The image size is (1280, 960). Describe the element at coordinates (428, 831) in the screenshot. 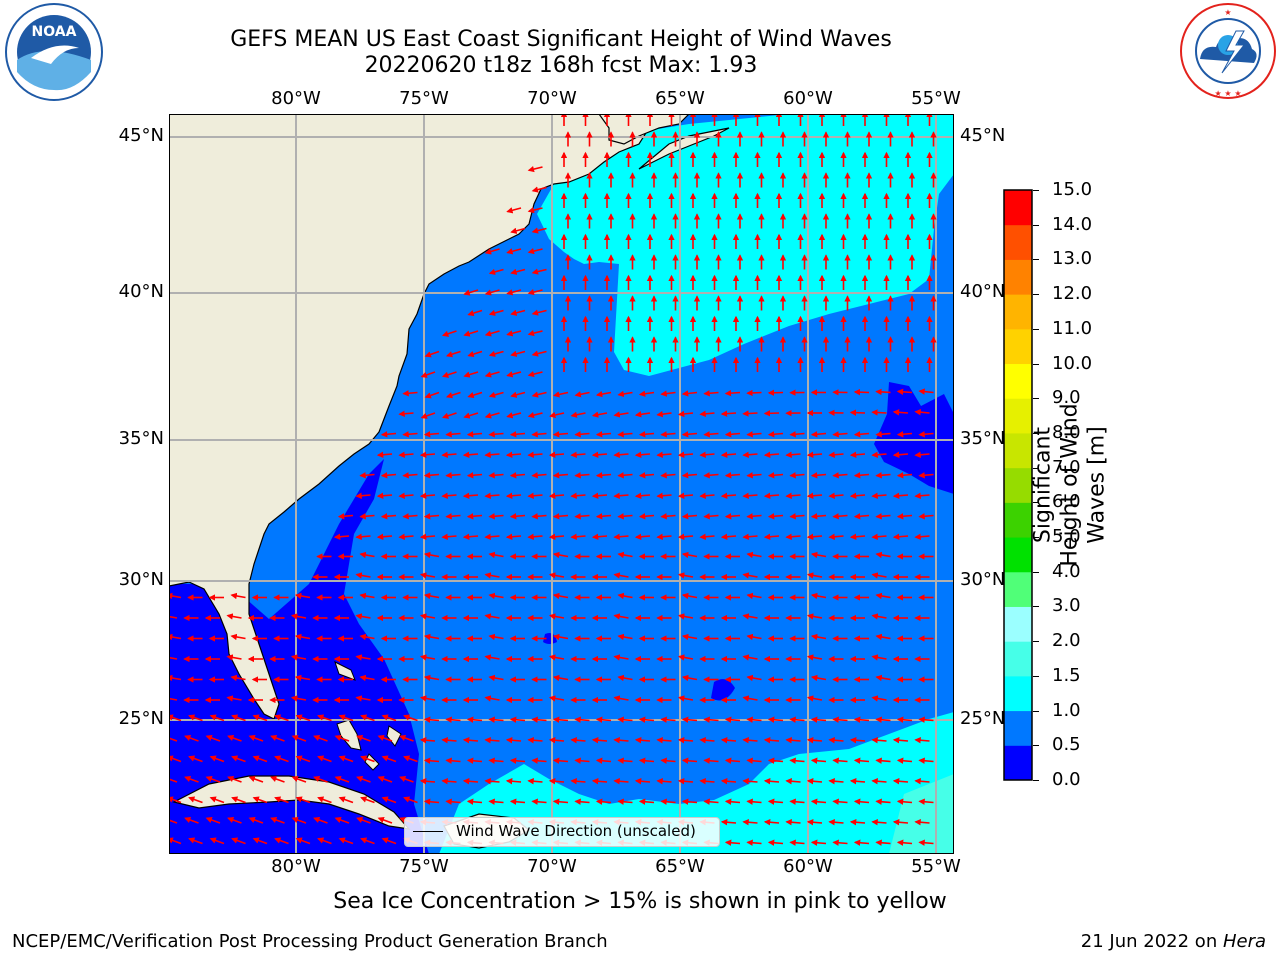

I see `legend-line-sample` at that location.